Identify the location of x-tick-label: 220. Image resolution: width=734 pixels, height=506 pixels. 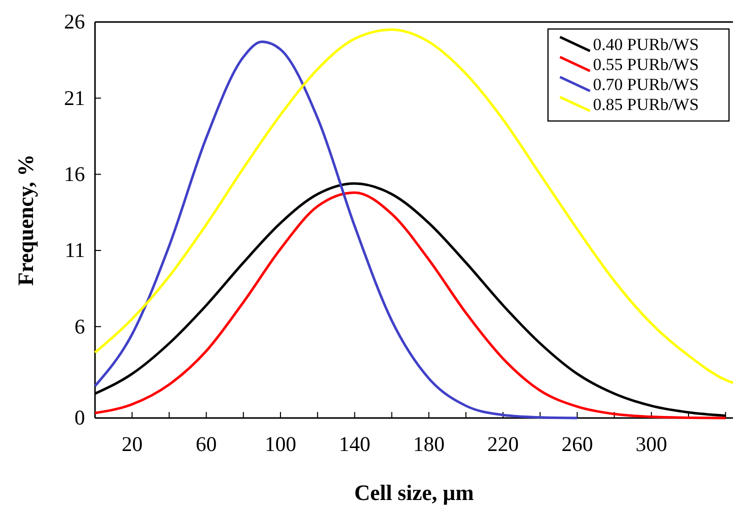
(503, 444).